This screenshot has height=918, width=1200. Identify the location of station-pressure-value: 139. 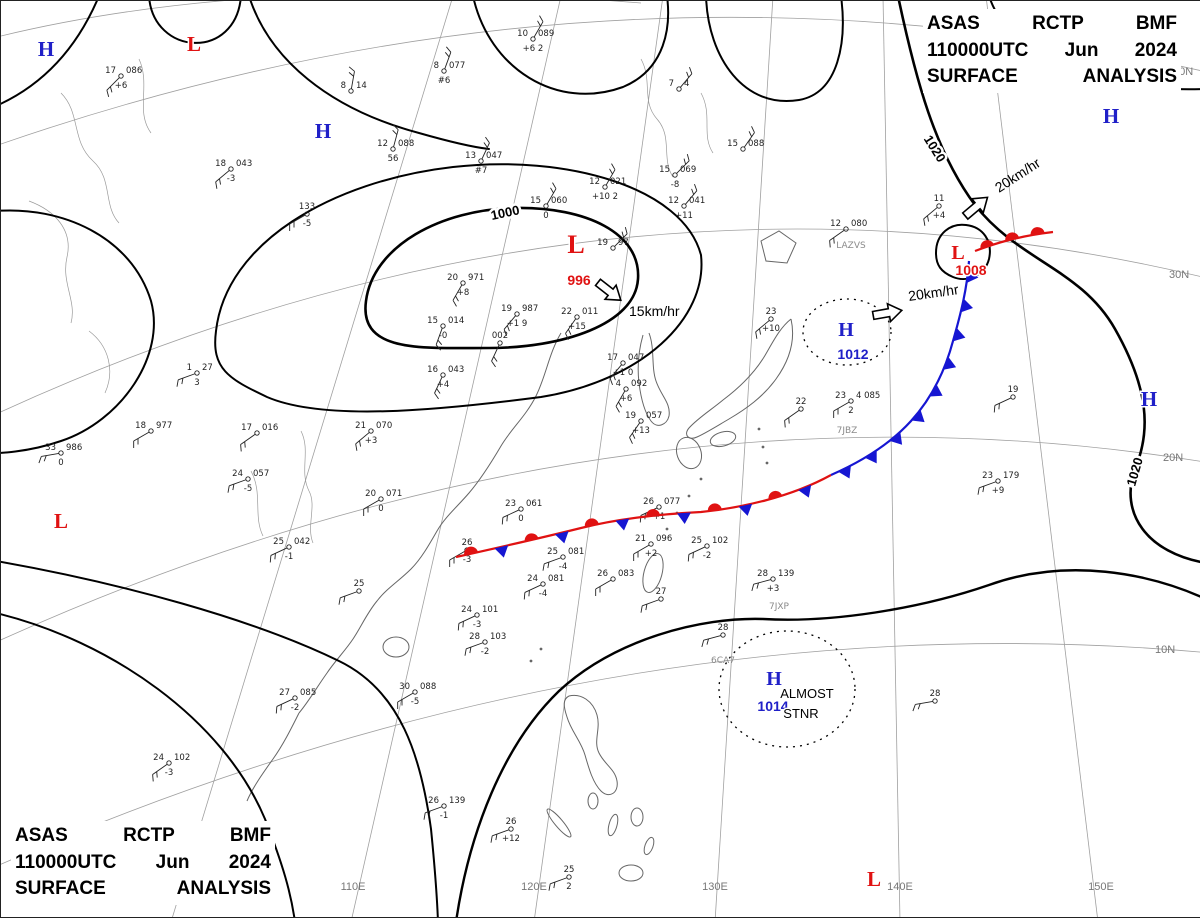
(457, 801).